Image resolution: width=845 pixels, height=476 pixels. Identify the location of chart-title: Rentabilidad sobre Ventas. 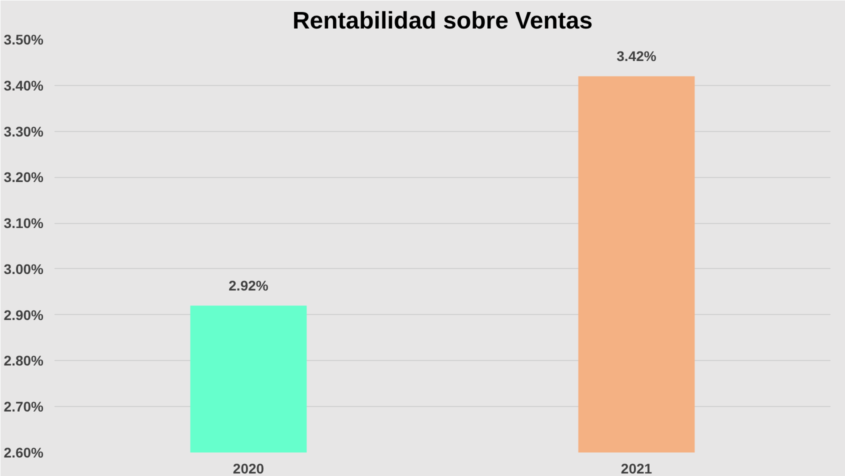
(442, 21).